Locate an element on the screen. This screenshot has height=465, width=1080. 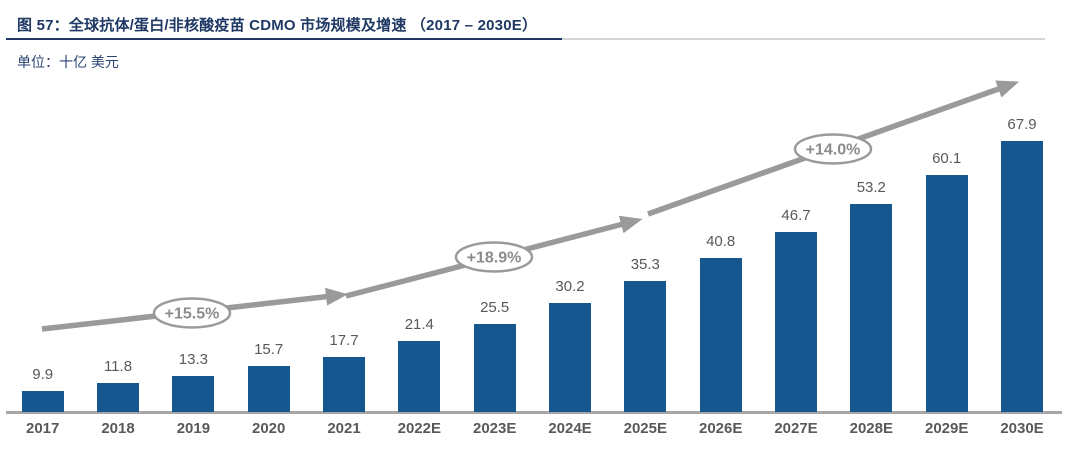
x-axis-label-2027E: 2027E is located at coordinates (796, 428).